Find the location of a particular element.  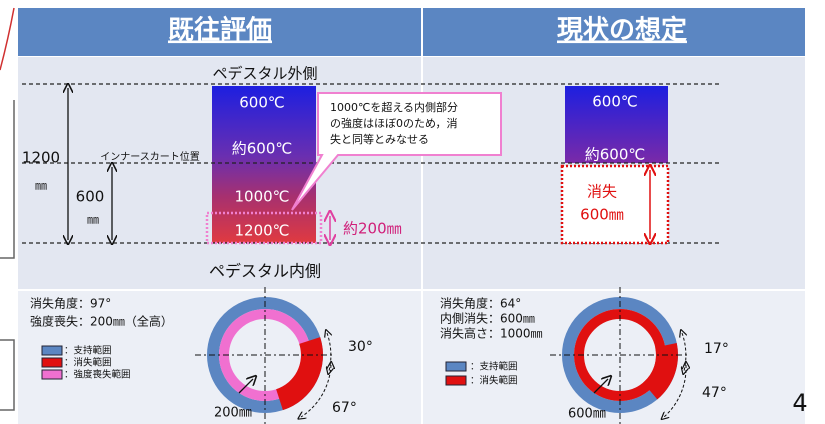

legend-text: ：強度喪失範囲 is located at coordinates (97, 375).